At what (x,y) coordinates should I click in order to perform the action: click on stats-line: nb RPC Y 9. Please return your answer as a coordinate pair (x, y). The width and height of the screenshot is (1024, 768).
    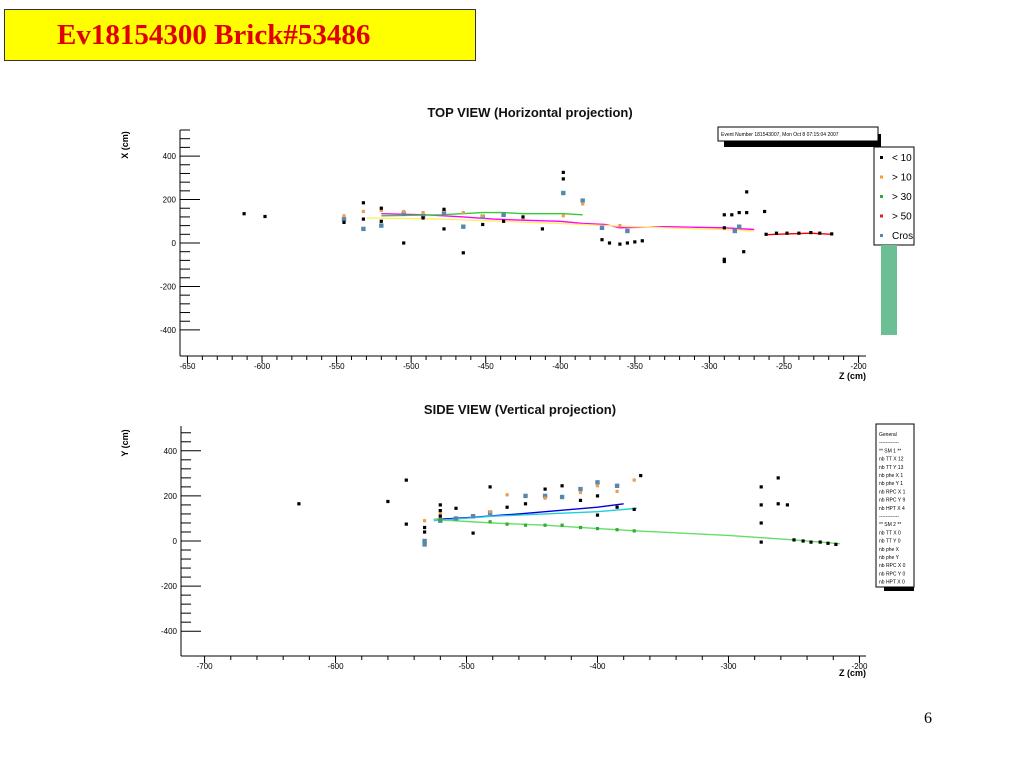
    Looking at the image, I should click on (892, 501).